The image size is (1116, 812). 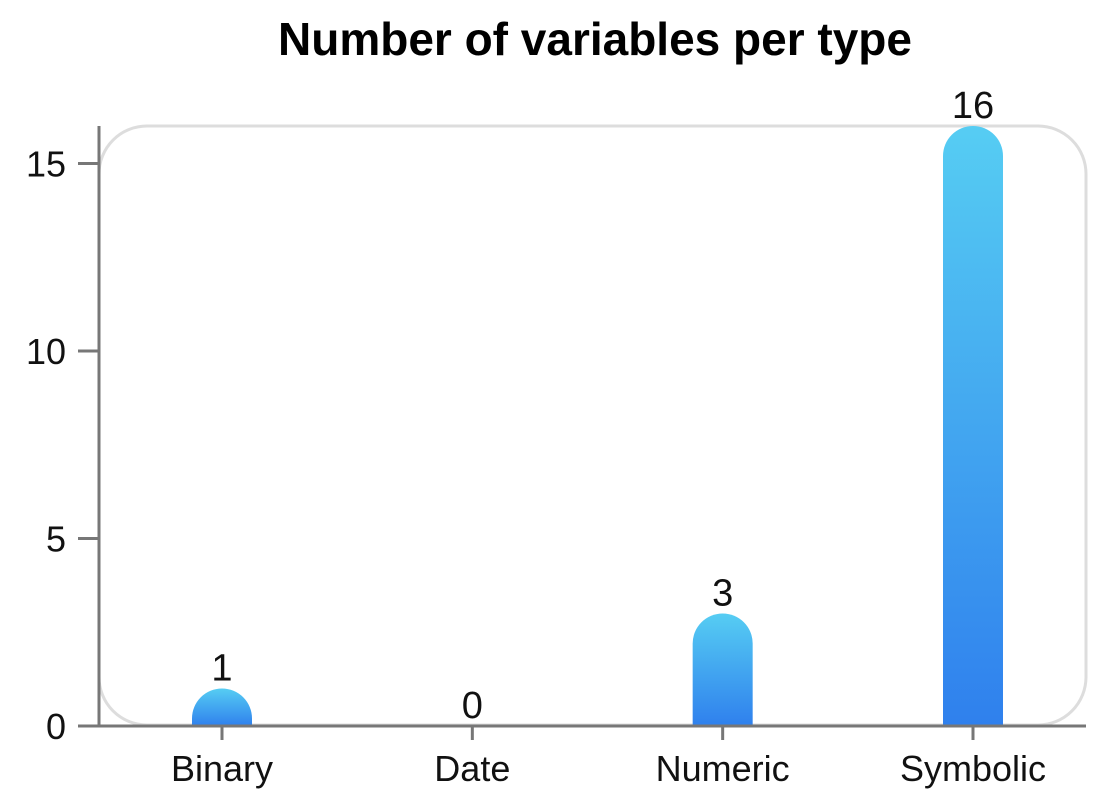 I want to click on data-label-date: 0, so click(x=472, y=706).